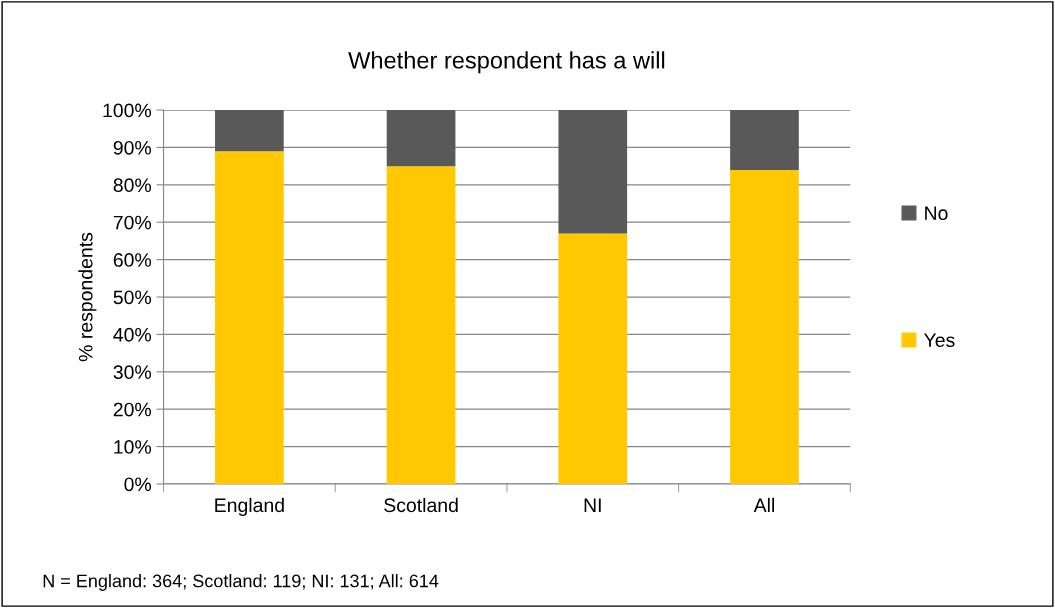 The image size is (1055, 608). I want to click on y-tick-label: 30%, so click(132, 372).